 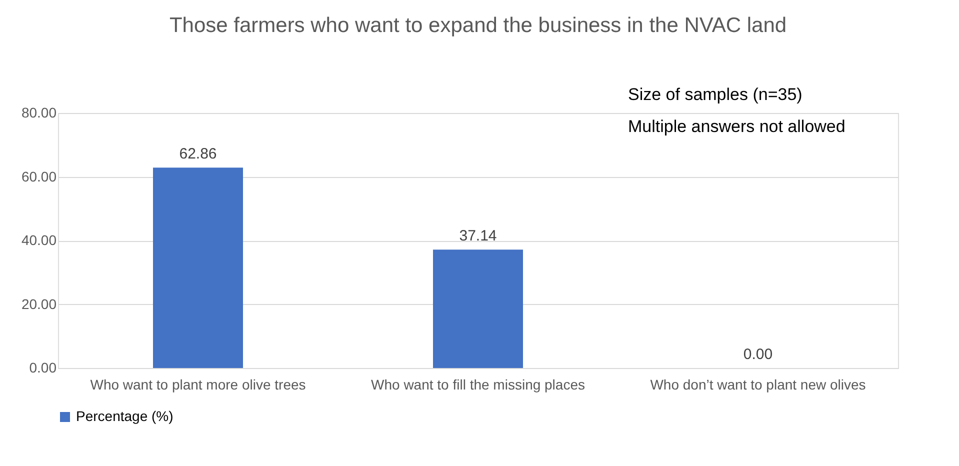 I want to click on text: Size of samples (n=35), so click(x=715, y=94).